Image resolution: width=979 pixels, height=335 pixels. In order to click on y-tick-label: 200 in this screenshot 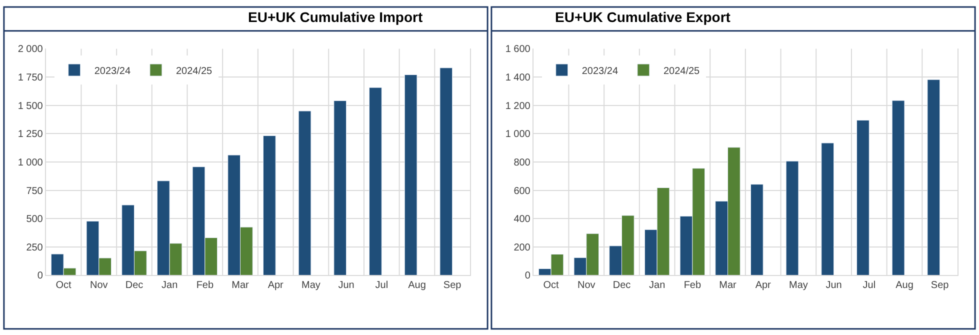, I will do `click(522, 248)`.